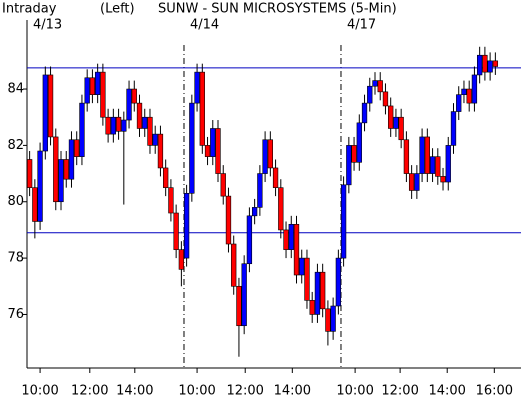 The height and width of the screenshot is (404, 521). Describe the element at coordinates (277, 9) in the screenshot. I see `chart-title: SUNW - SUN MICROSYSTEMS (5-Min)` at that location.